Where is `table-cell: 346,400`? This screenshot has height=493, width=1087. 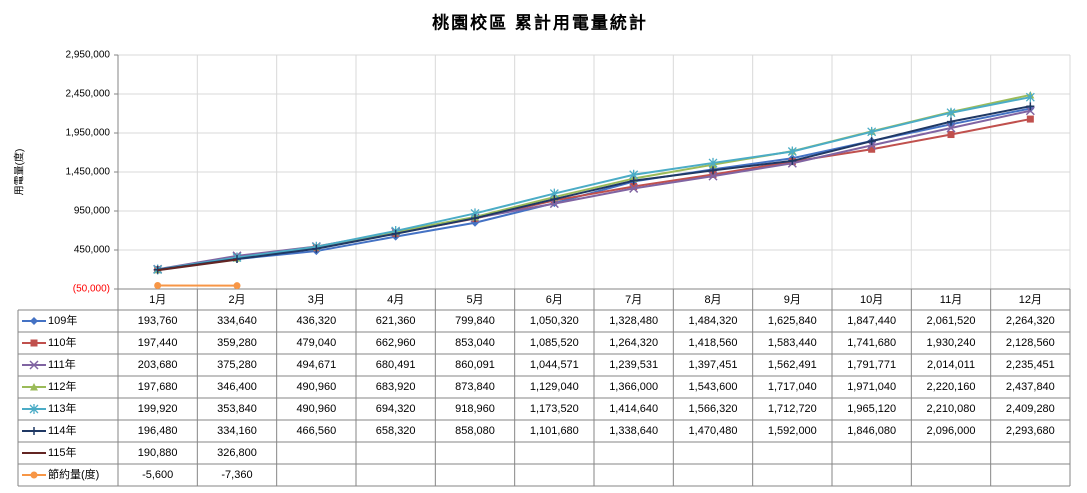
table-cell: 346,400 is located at coordinates (237, 387).